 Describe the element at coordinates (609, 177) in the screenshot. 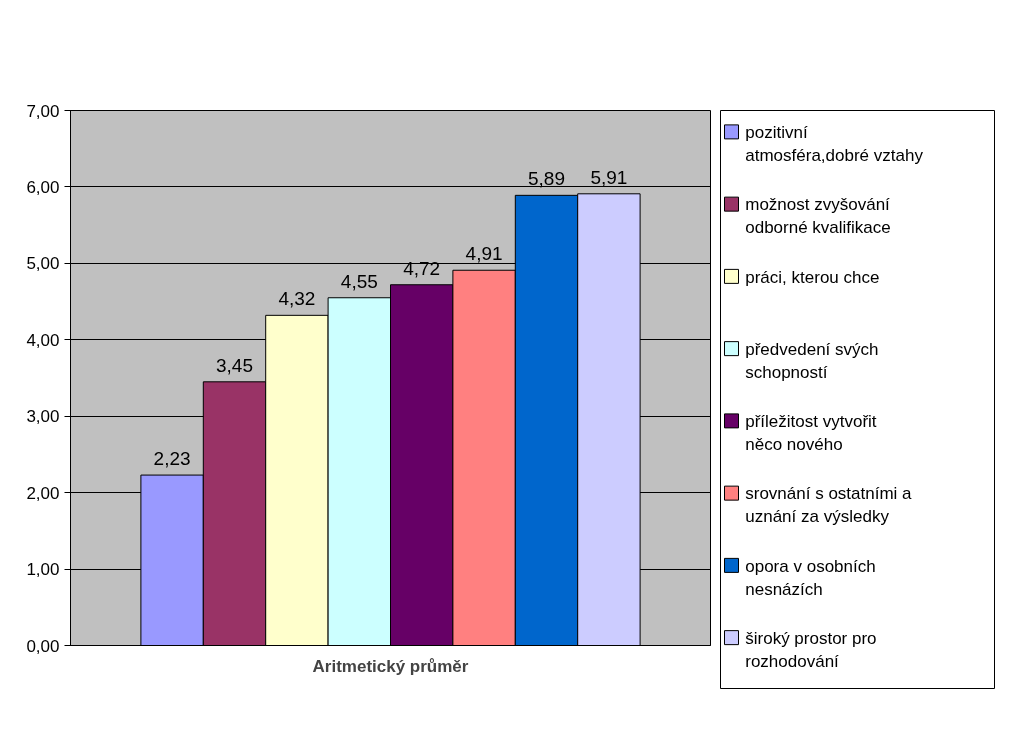

I see `data-label: 5,91` at that location.